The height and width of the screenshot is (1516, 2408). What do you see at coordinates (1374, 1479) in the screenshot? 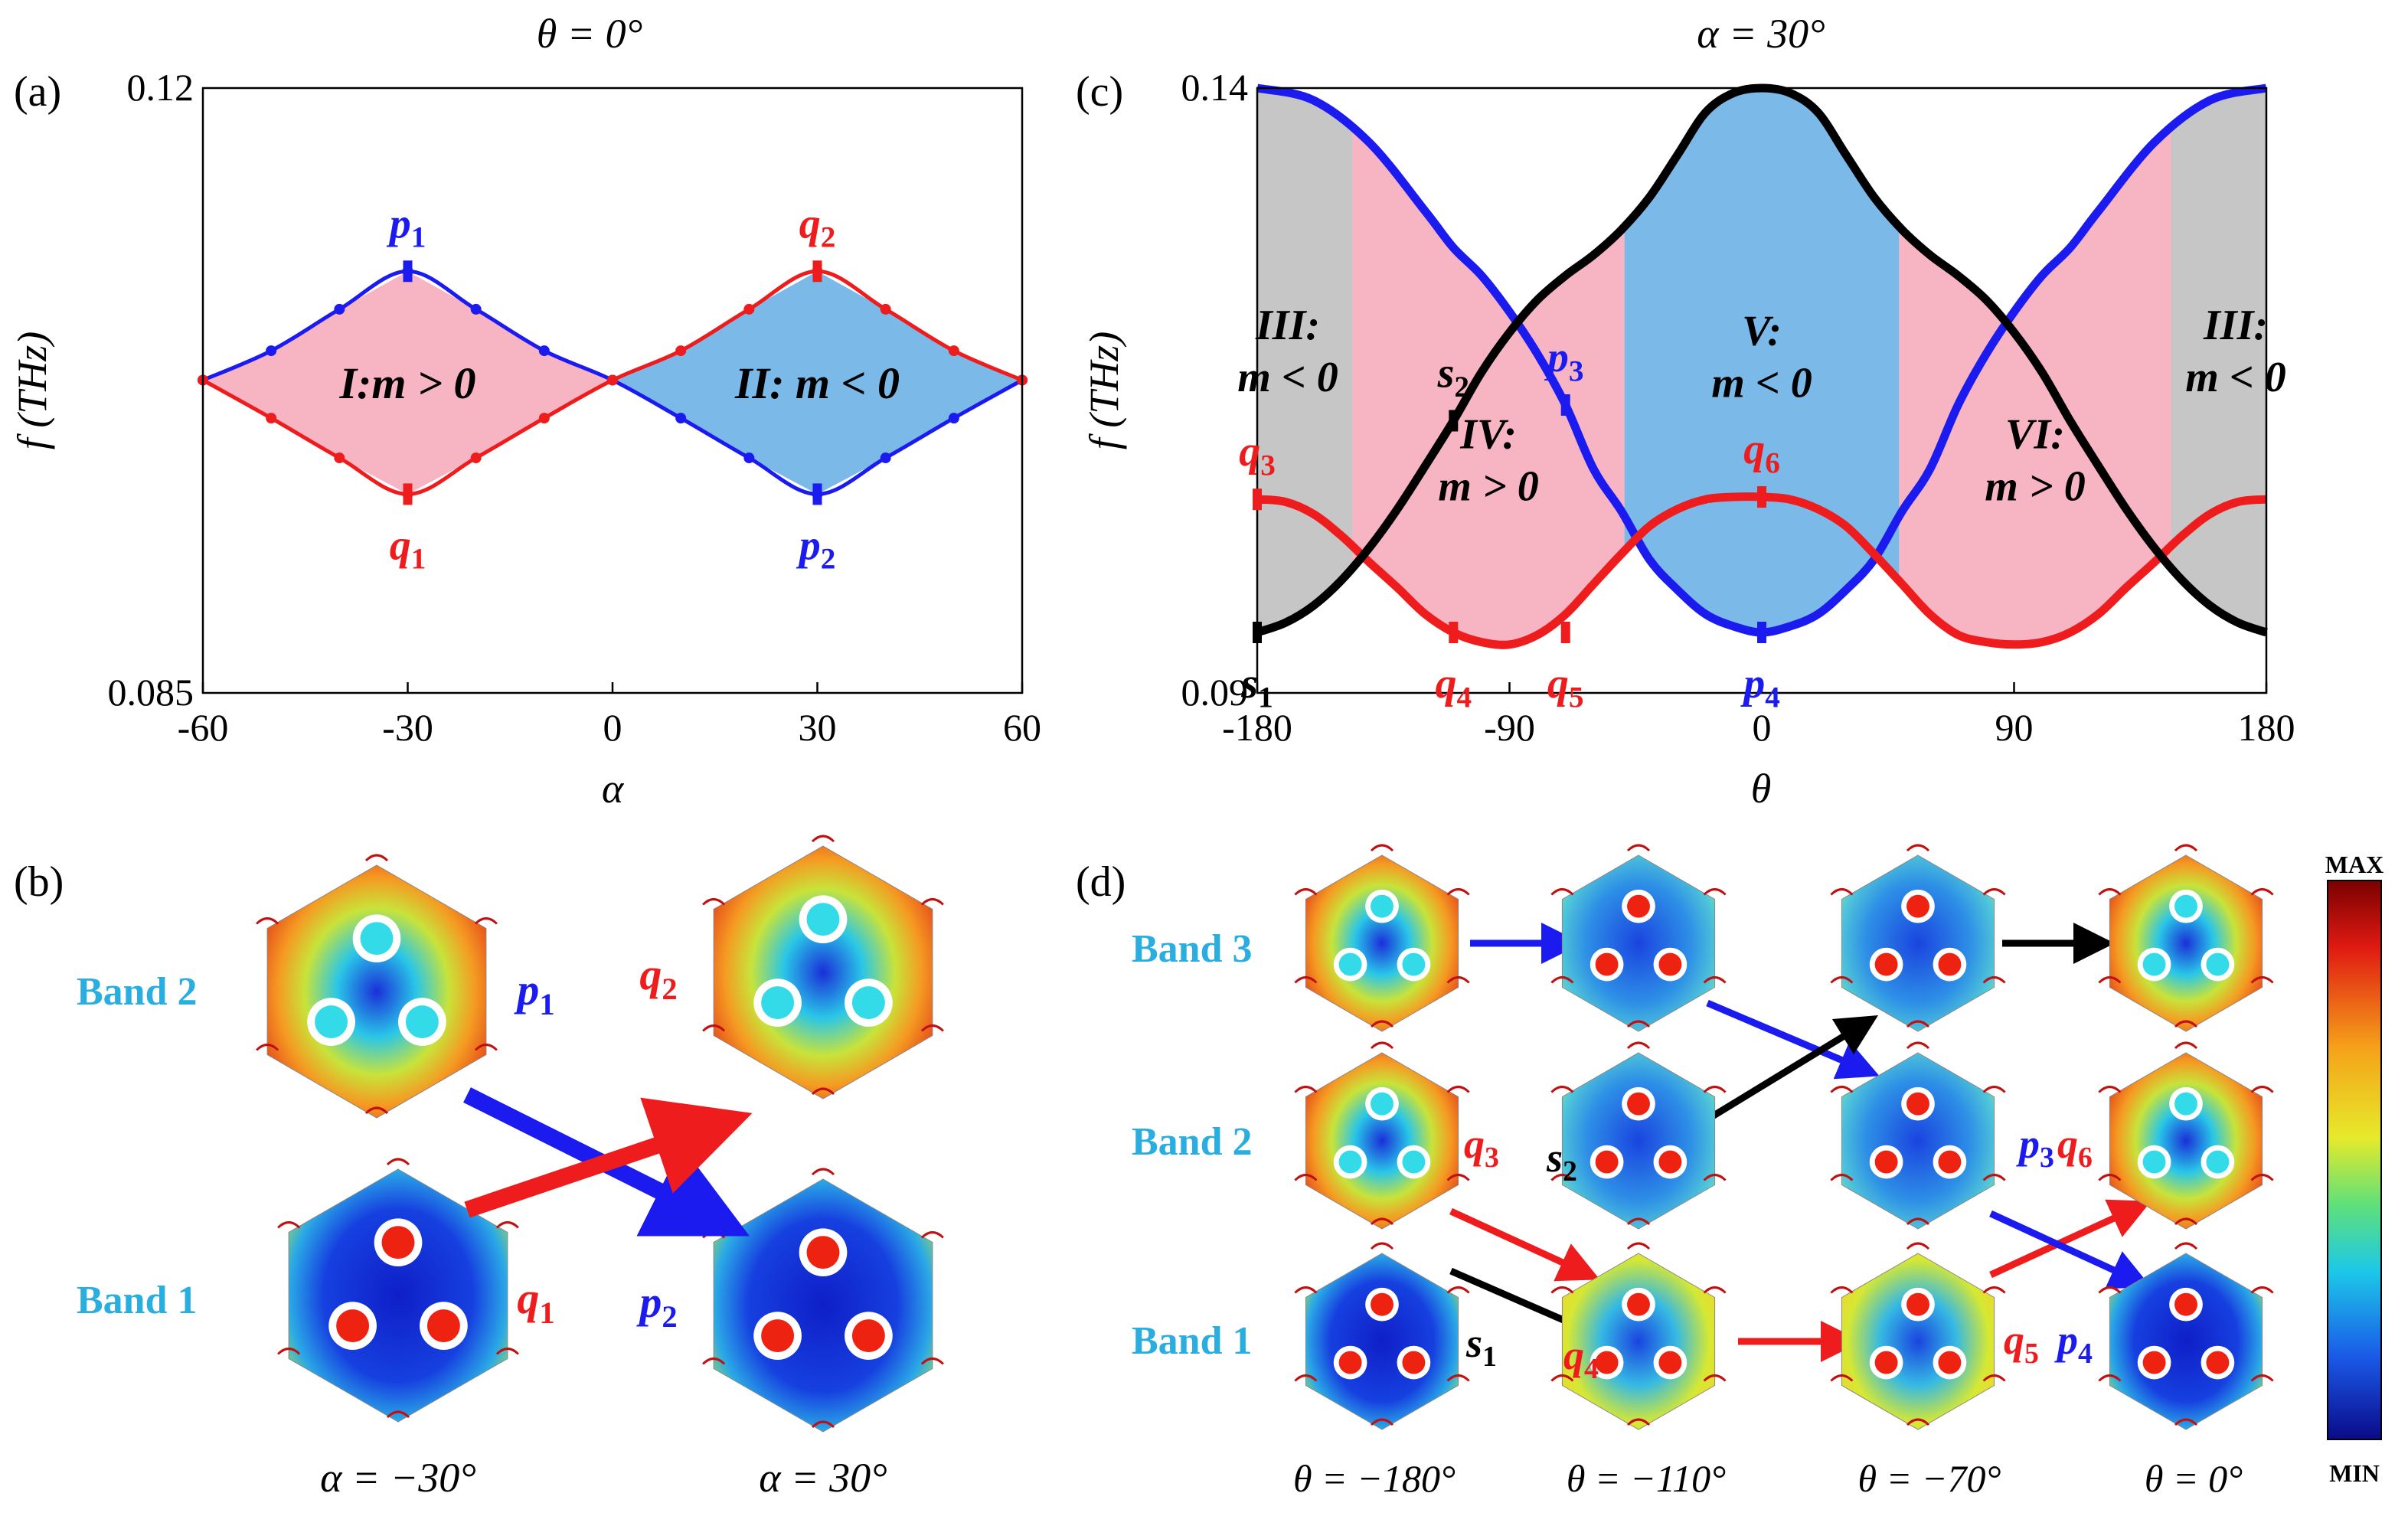
I see `bottom-label-d-0: θ = −180°` at bounding box center [1374, 1479].